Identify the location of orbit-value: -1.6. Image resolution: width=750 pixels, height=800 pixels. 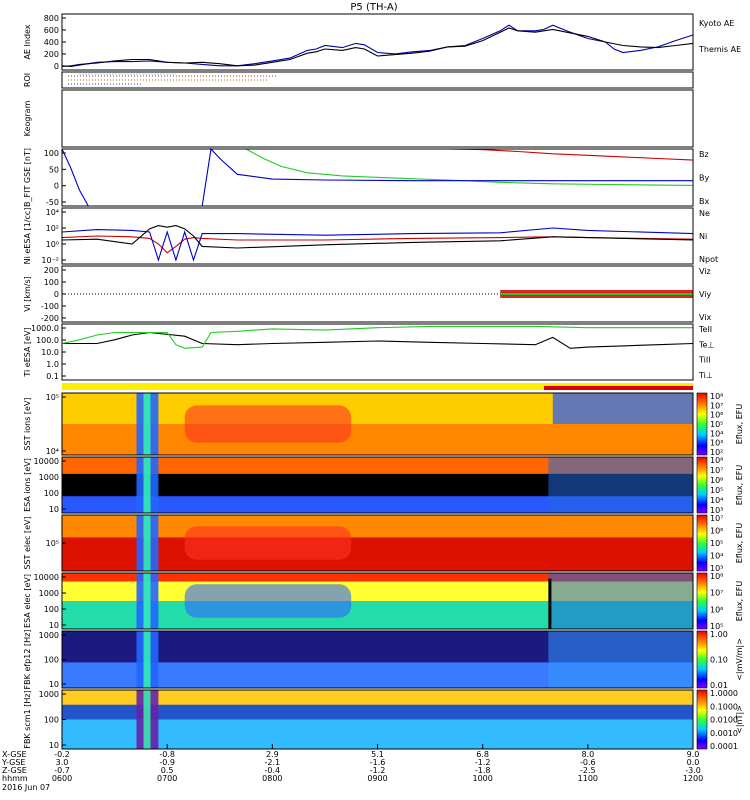
(378, 762).